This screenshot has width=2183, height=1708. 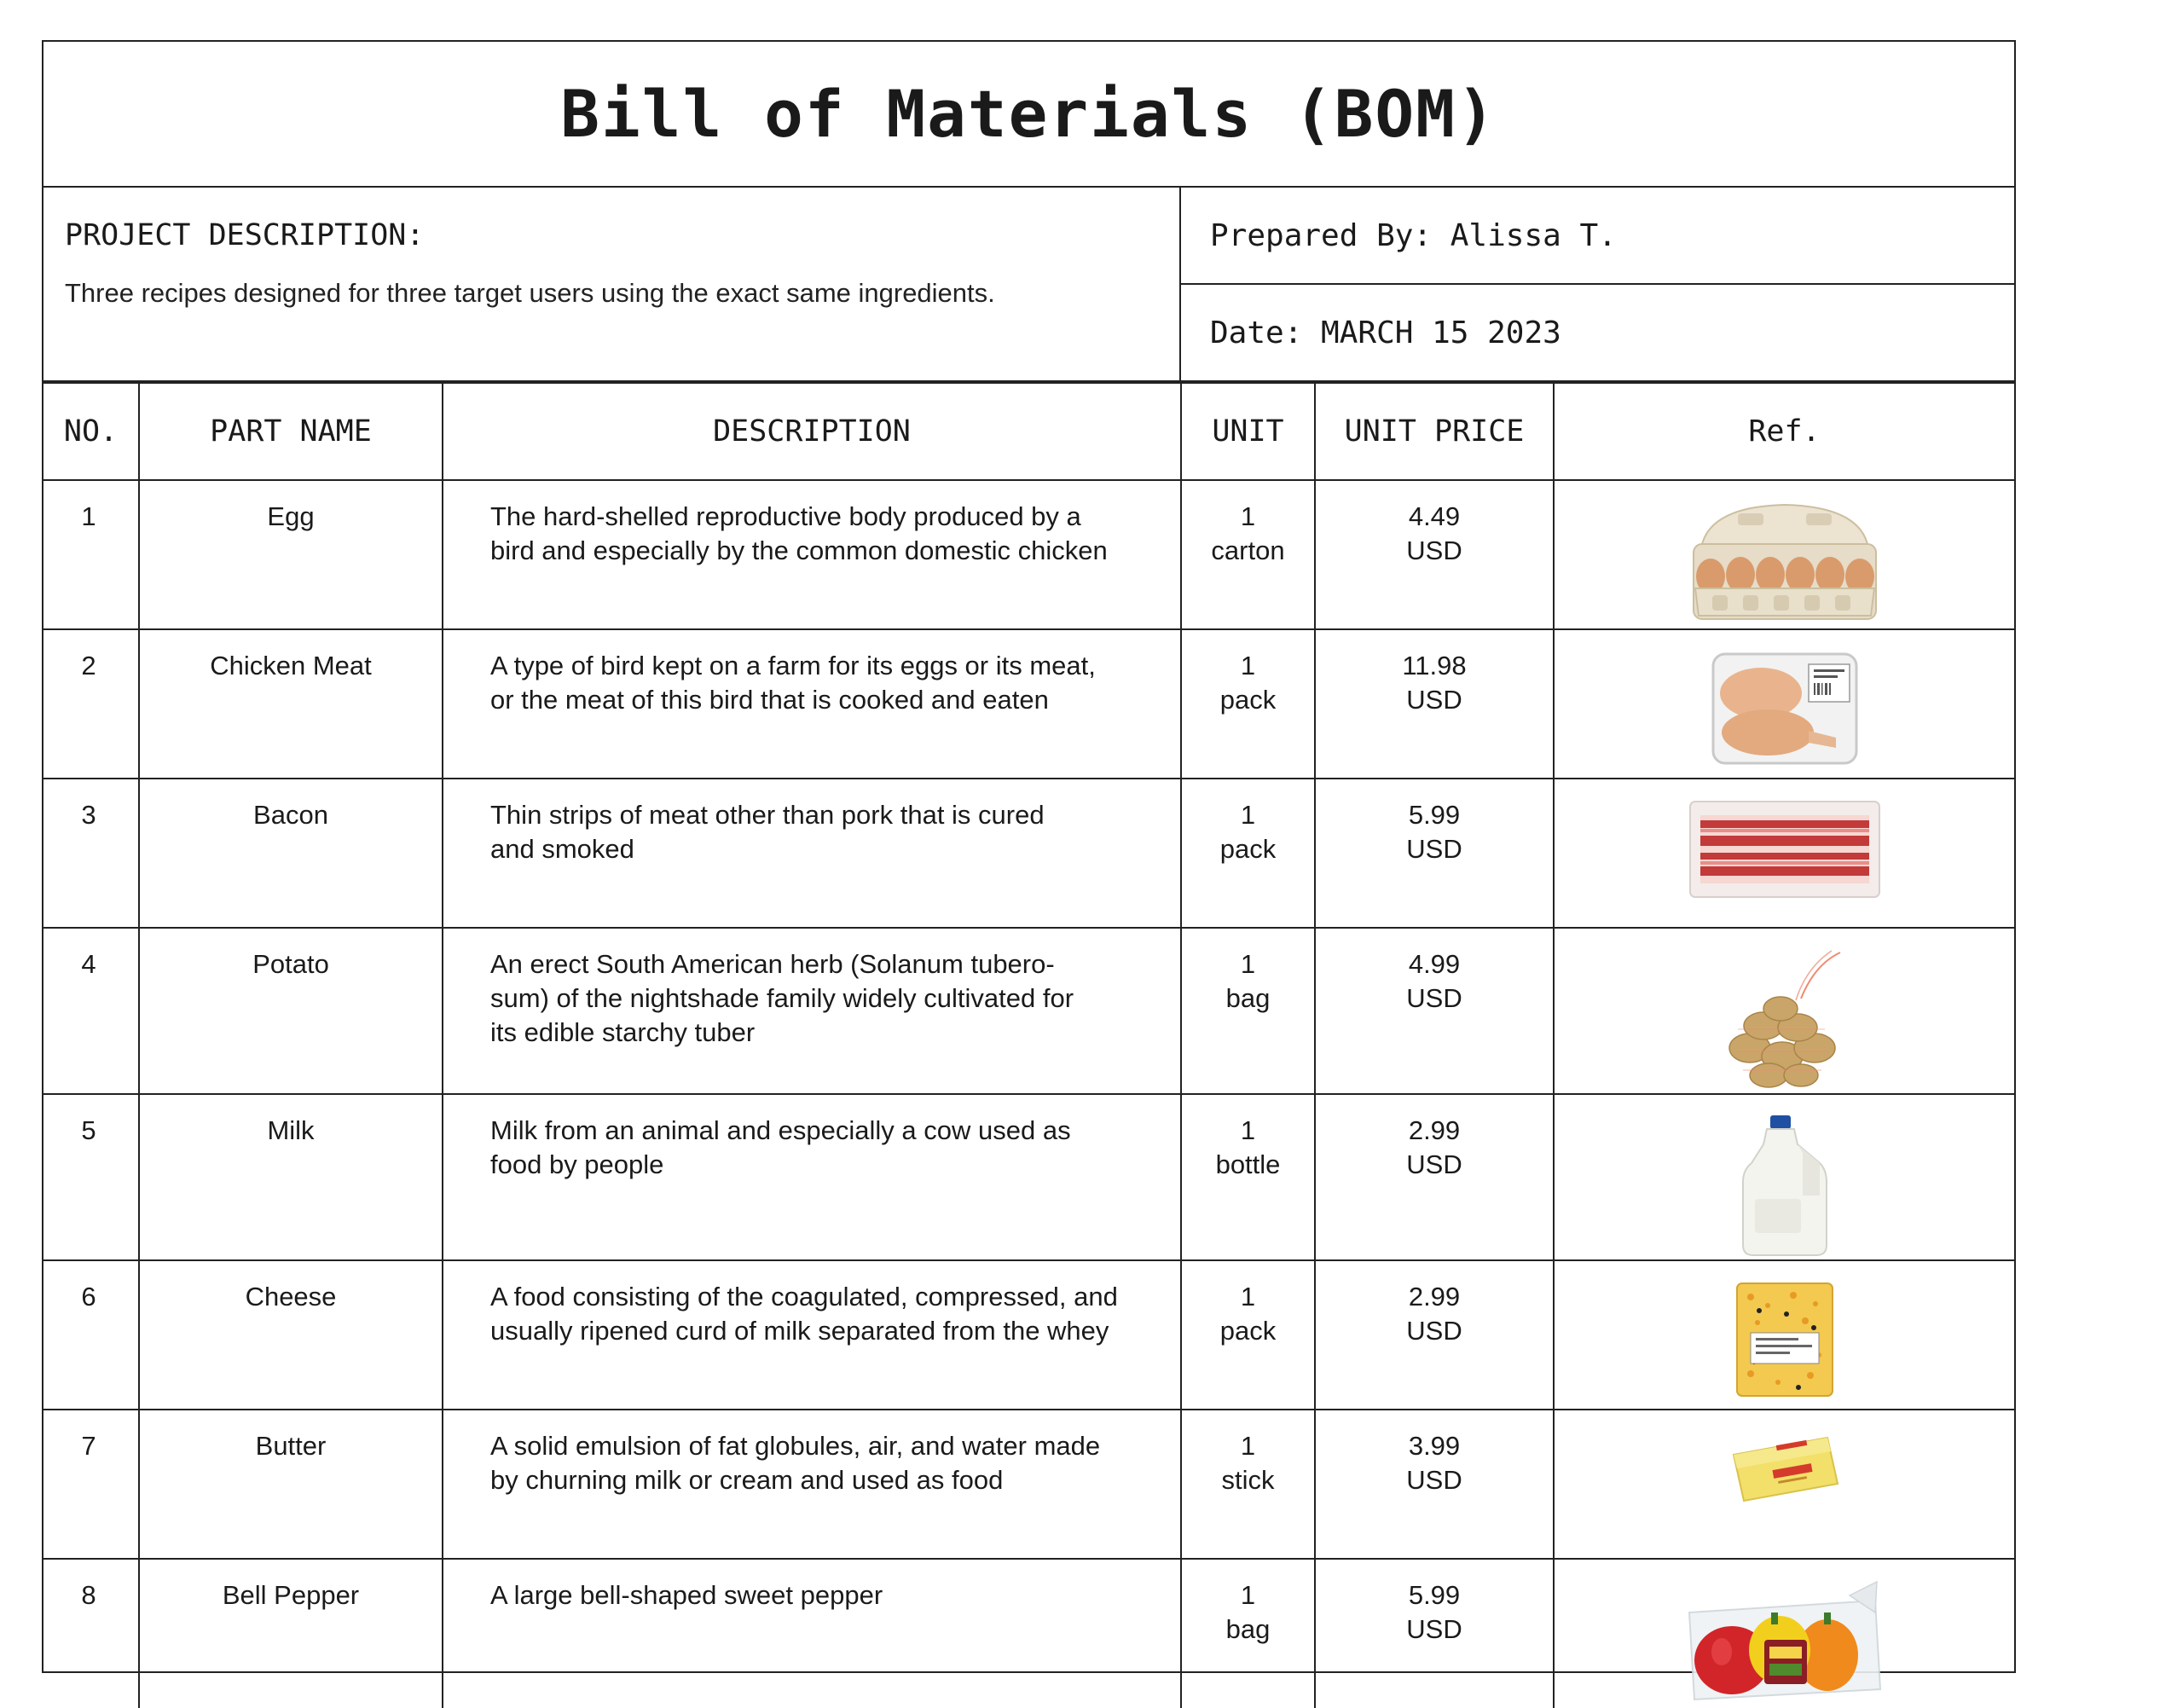 What do you see at coordinates (91, 1484) in the screenshot?
I see `cell-no: 7` at bounding box center [91, 1484].